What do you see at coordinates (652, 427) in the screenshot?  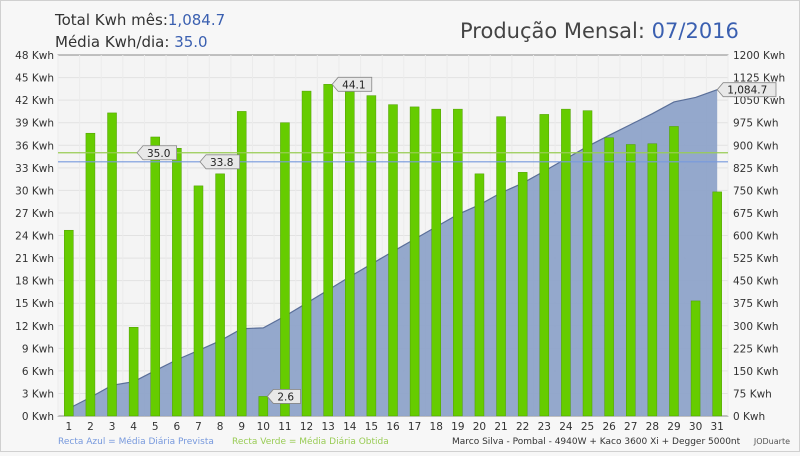 I see `x-tick-label: 28` at bounding box center [652, 427].